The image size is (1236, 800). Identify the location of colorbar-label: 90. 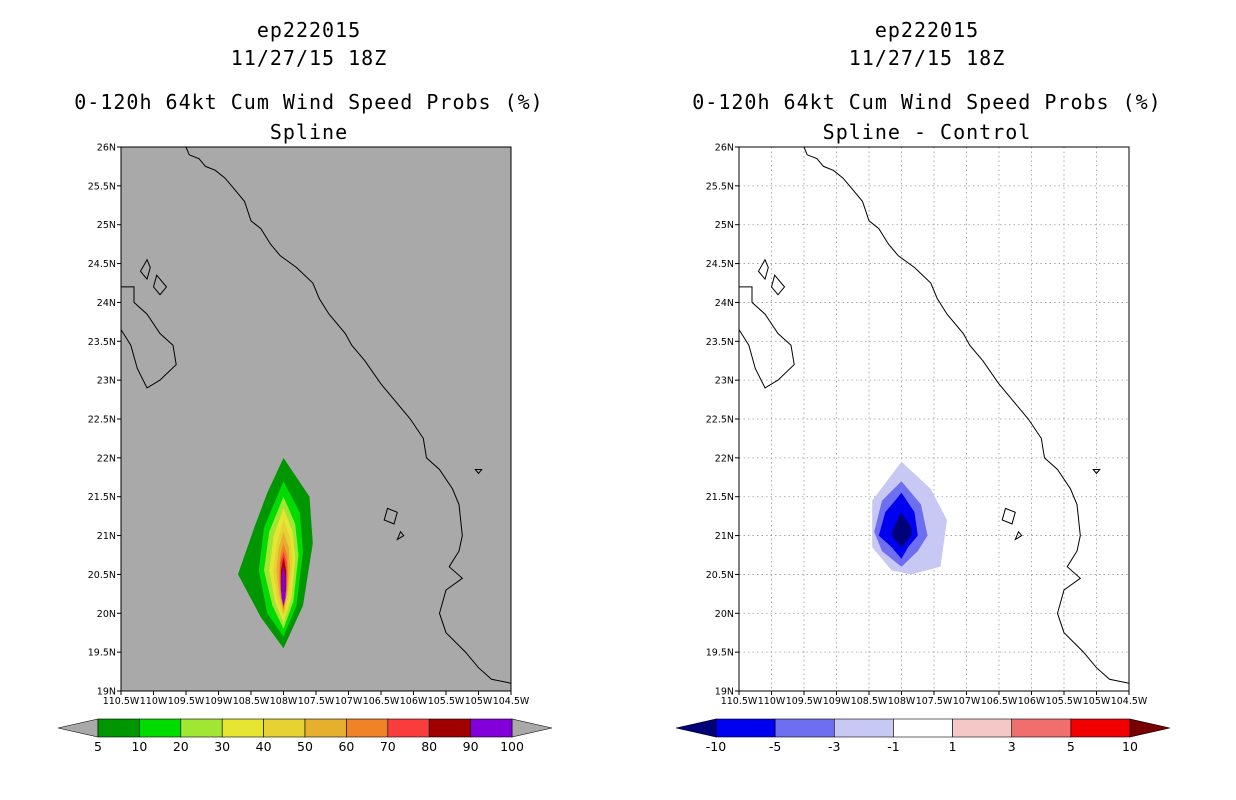
(471, 746).